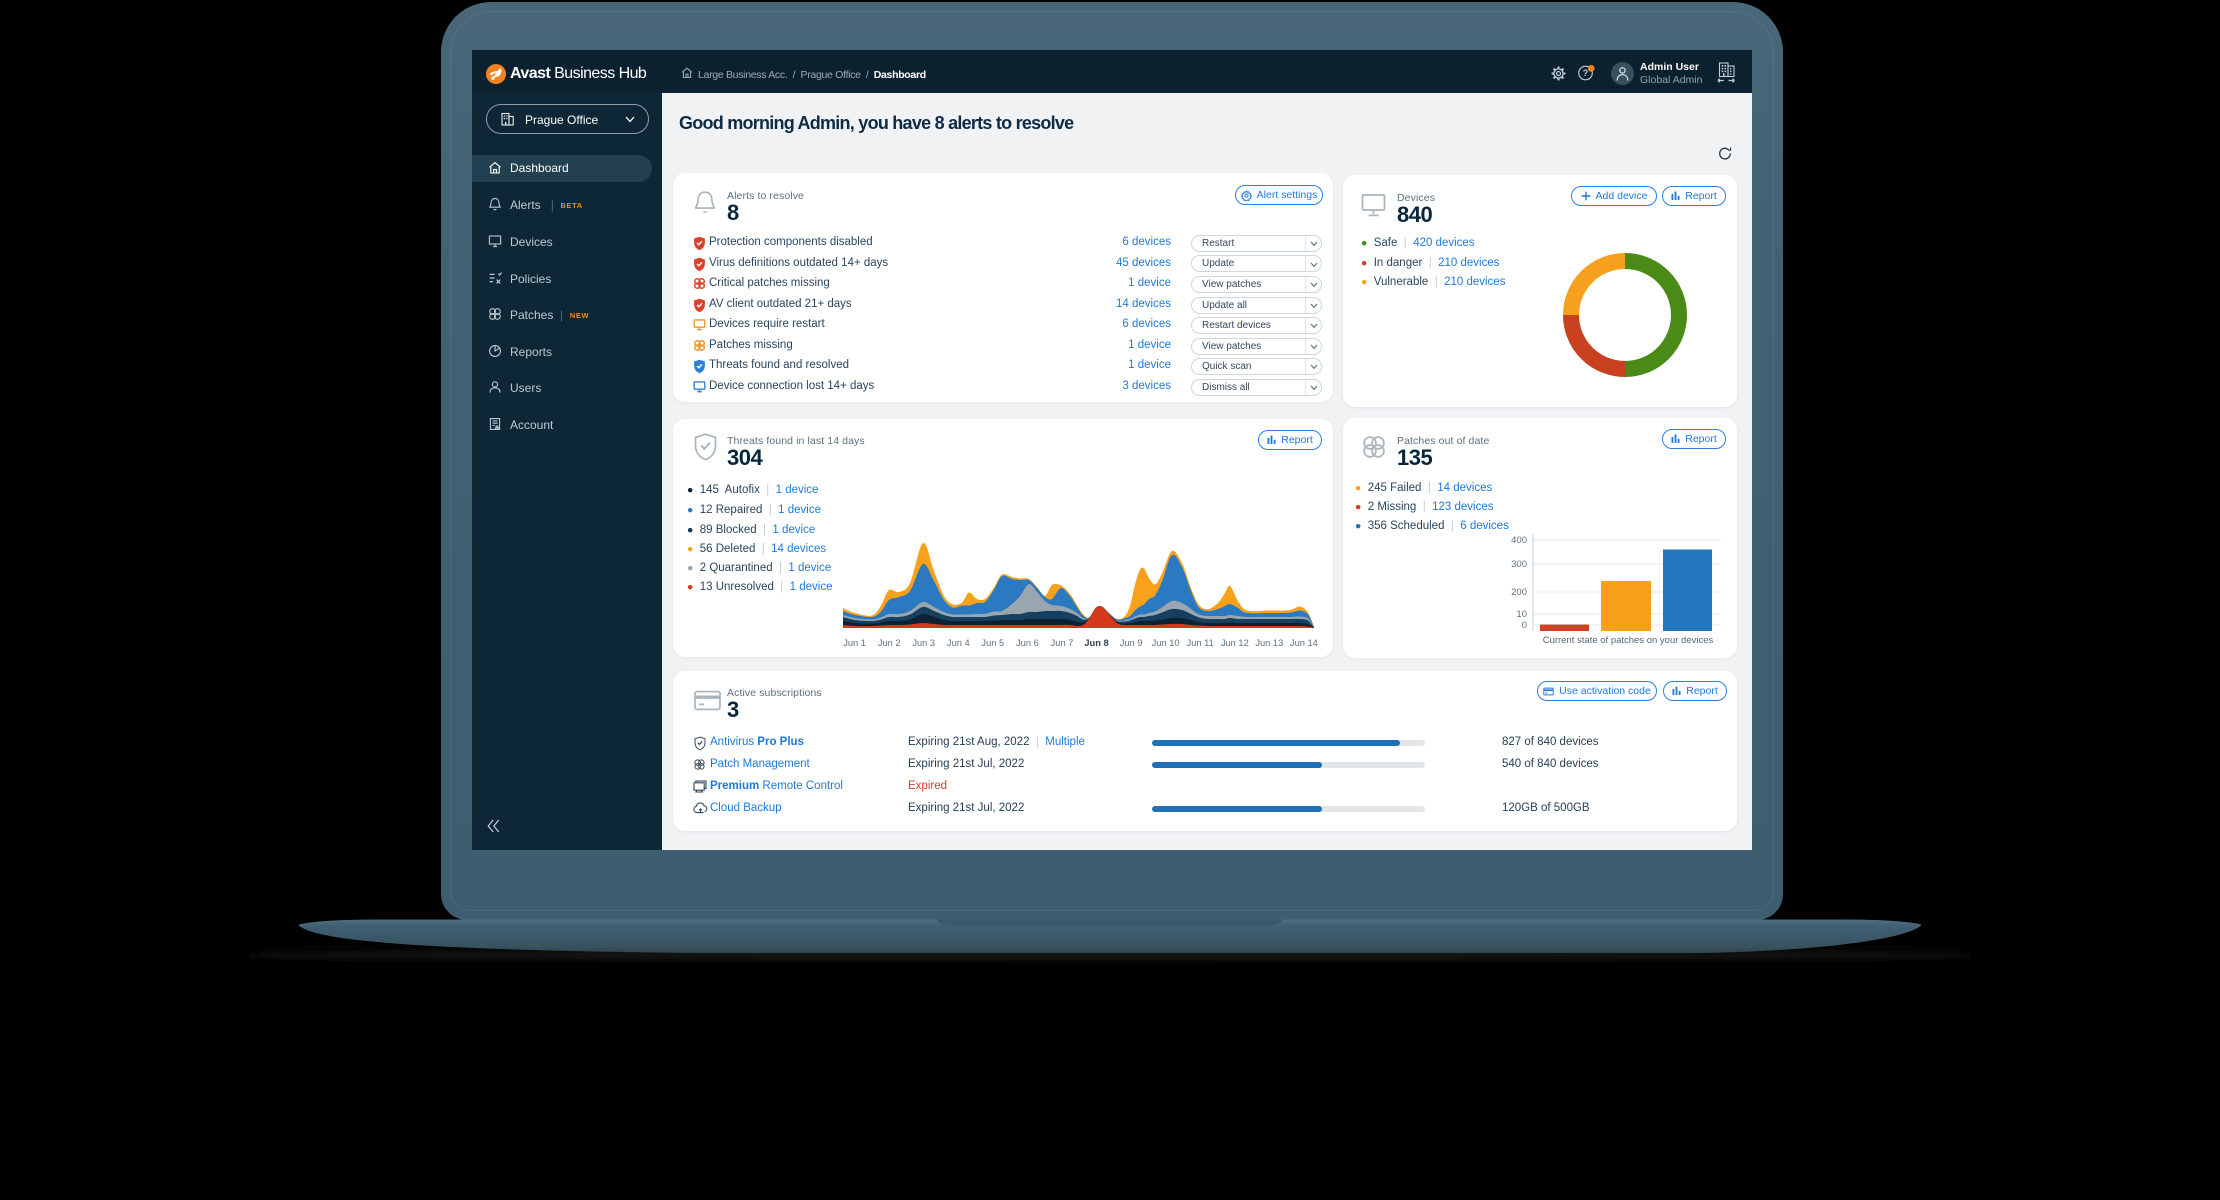 This screenshot has width=2220, height=1200. Describe the element at coordinates (1519, 592) in the screenshot. I see `svg-text: 200` at that location.